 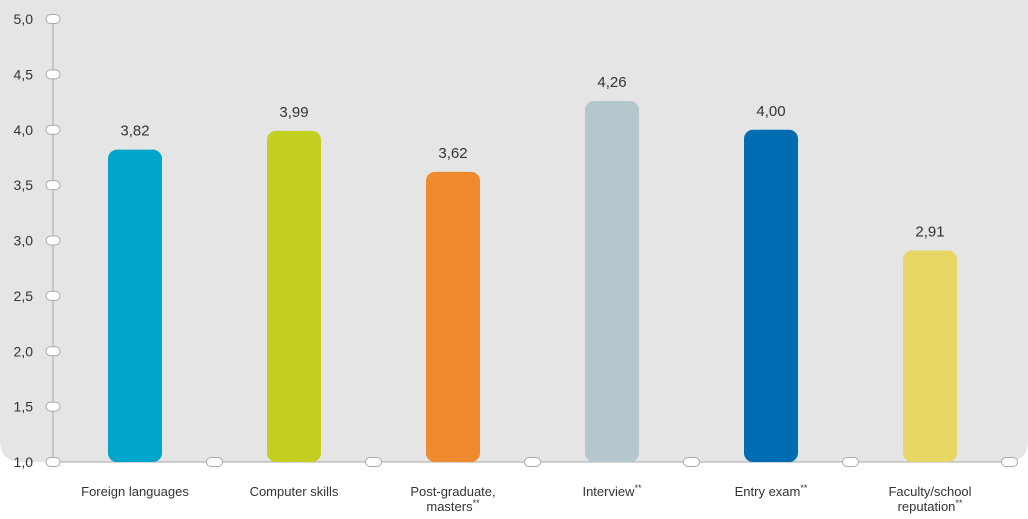 What do you see at coordinates (611, 82) in the screenshot?
I see `value-label: 4,26` at bounding box center [611, 82].